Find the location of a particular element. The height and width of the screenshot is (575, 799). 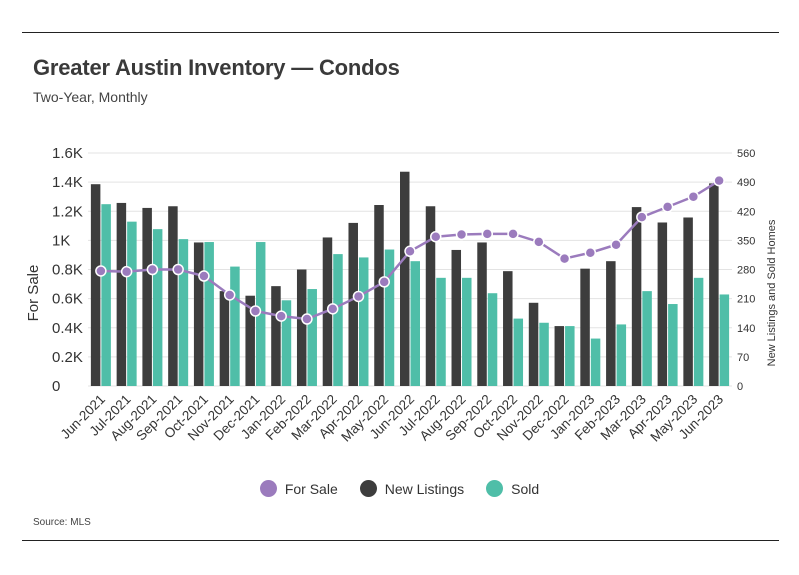

y-right-tick-label: 0 is located at coordinates (740, 387).